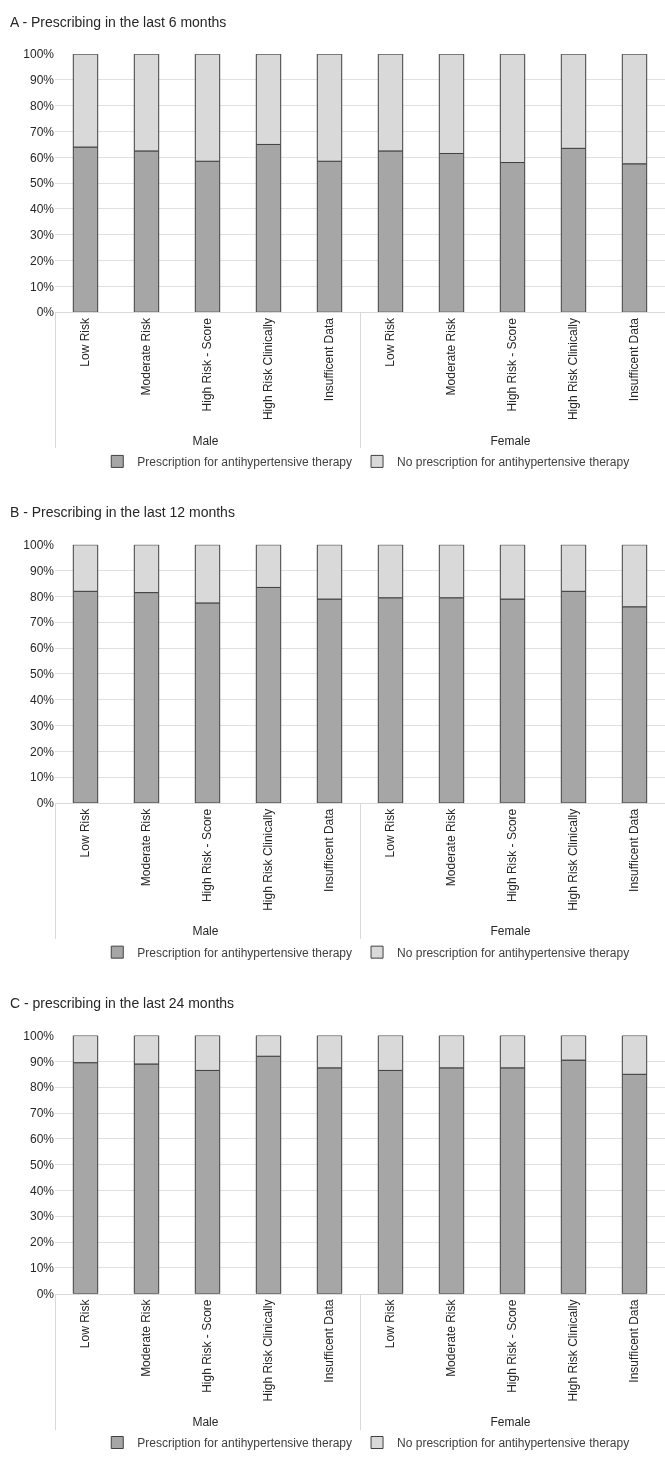 The image size is (665, 1457). I want to click on chart-title: C - prescribing in the last 24 months, so click(122, 1003).